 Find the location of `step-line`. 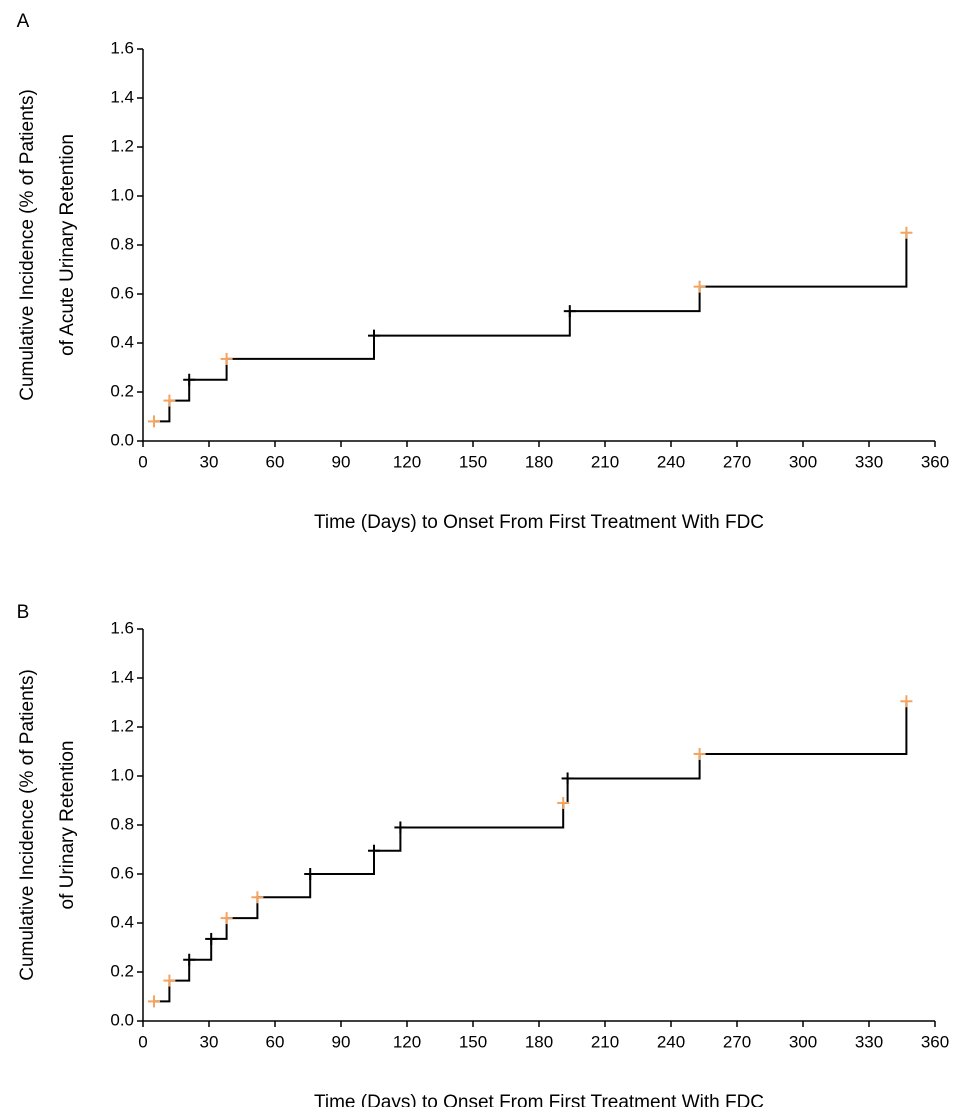

step-line is located at coordinates (531, 327).